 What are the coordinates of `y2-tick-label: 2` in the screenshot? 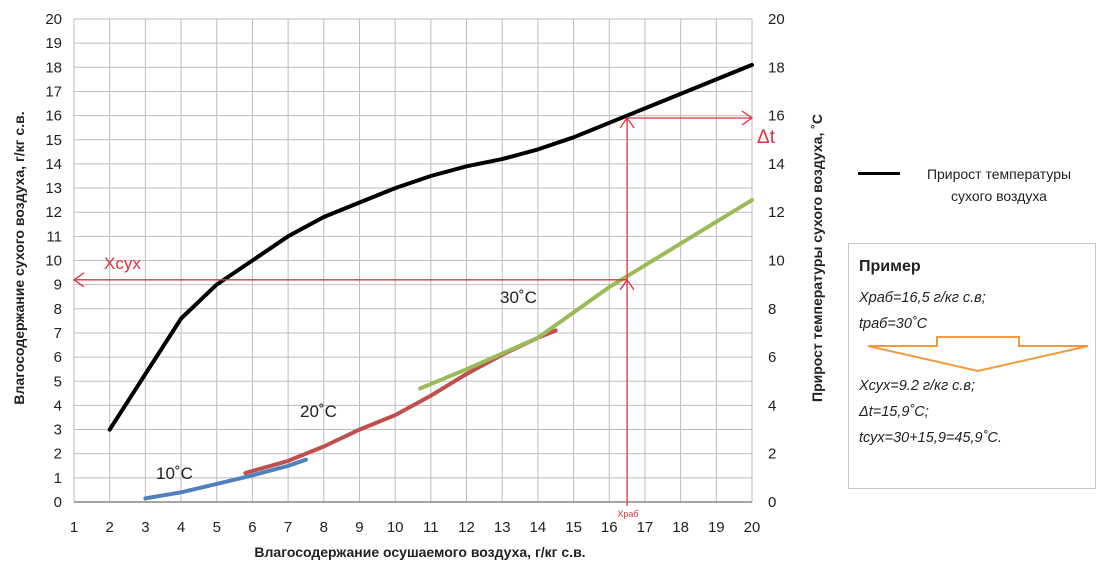 It's located at (772, 454).